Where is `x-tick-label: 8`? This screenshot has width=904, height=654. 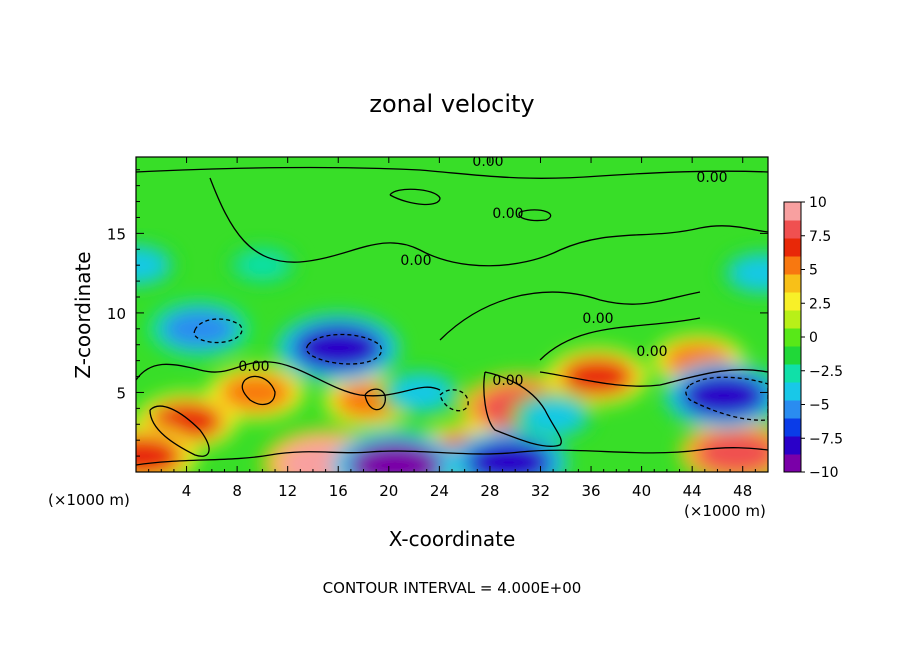 x-tick-label: 8 is located at coordinates (237, 491).